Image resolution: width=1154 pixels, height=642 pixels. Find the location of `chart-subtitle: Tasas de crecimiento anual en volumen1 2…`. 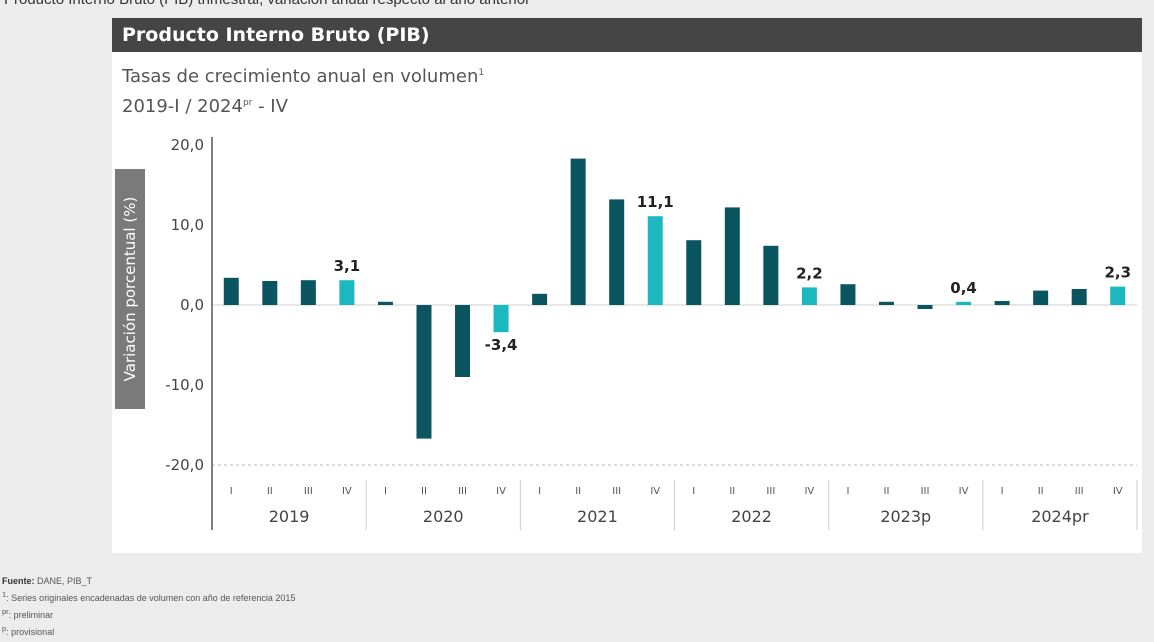

chart-subtitle: Tasas de crecimiento anual en volumen1 2… is located at coordinates (303, 90).